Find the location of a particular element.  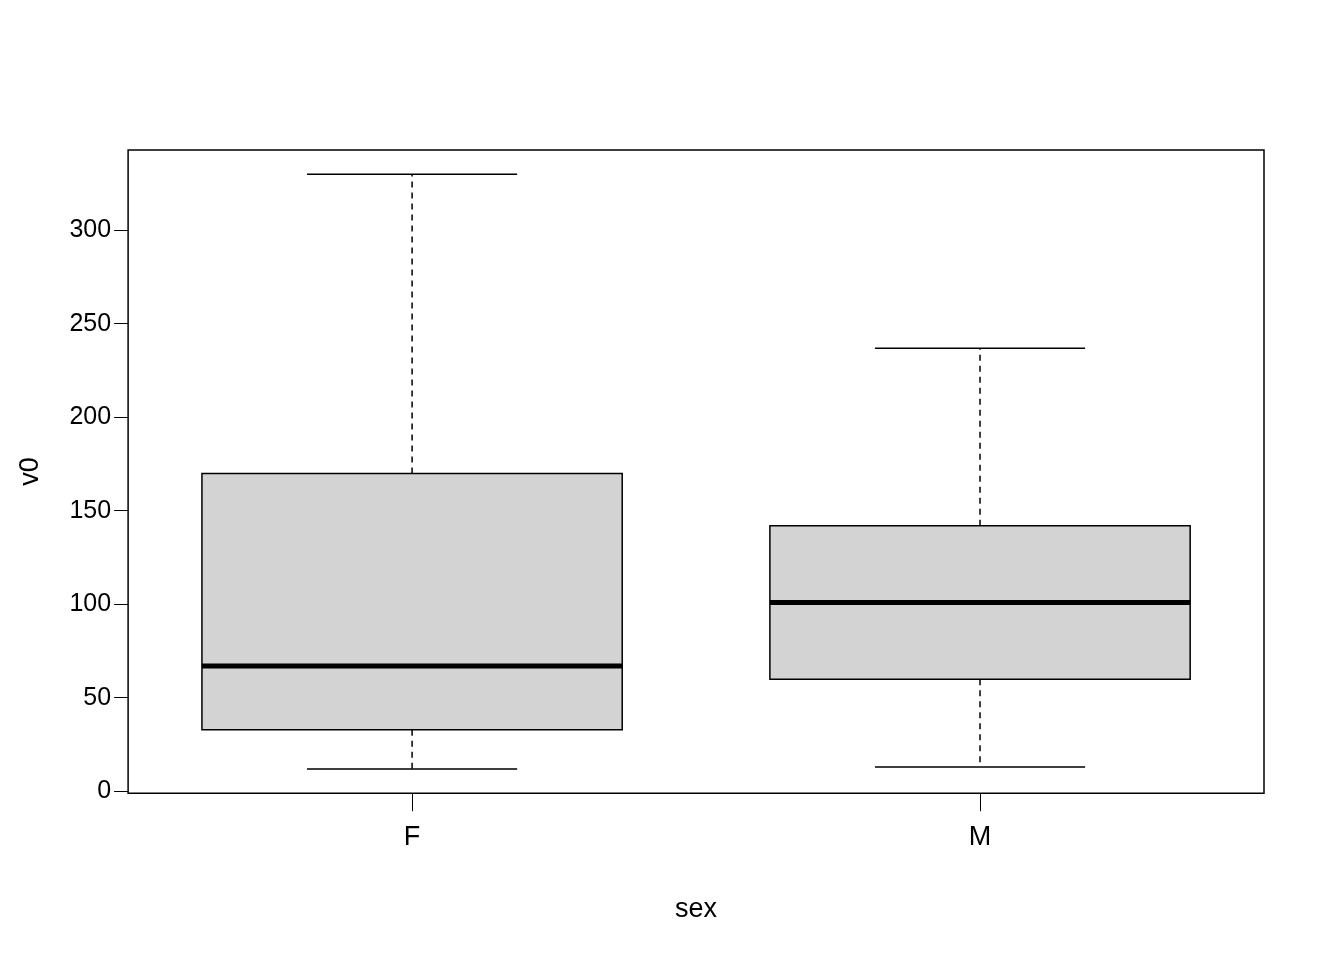

y-tick-label: 250 is located at coordinates (90, 321).